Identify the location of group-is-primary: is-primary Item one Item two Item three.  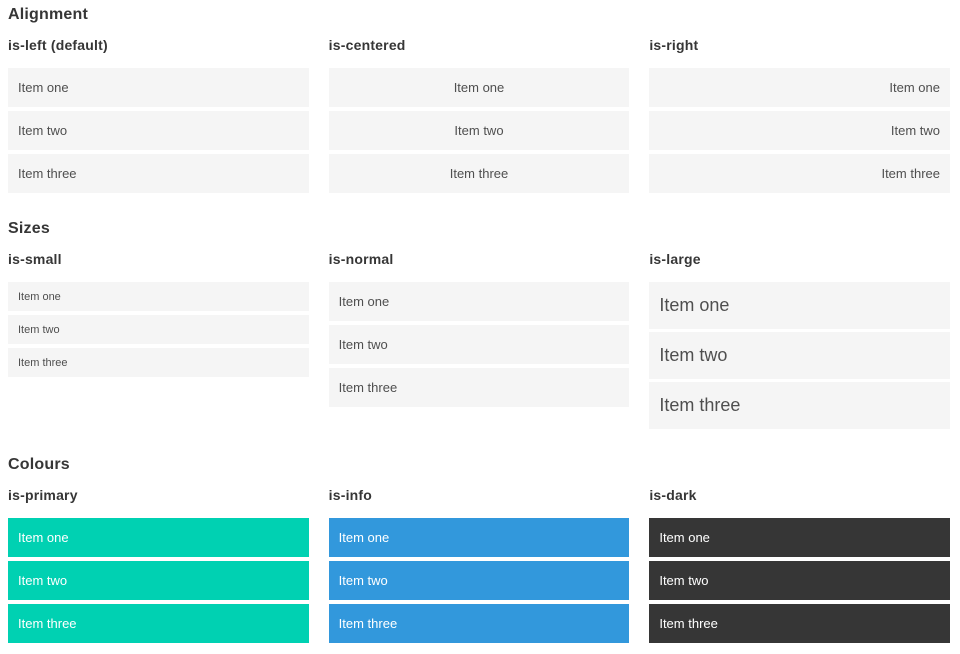
(158, 565).